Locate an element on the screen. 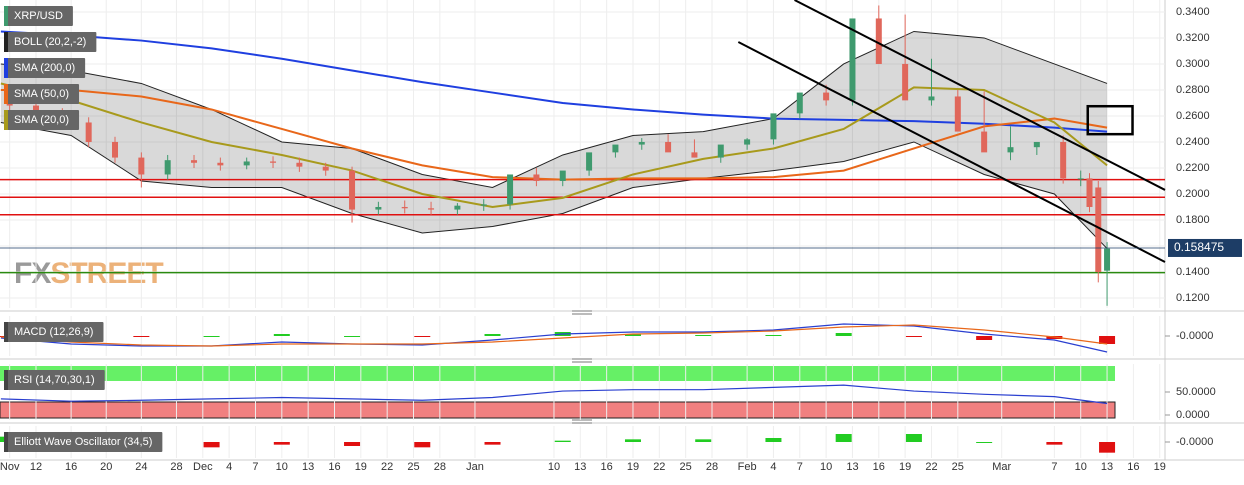 This screenshot has height=485, width=1244. y-tick-label: 0.3200 is located at coordinates (1193, 38).